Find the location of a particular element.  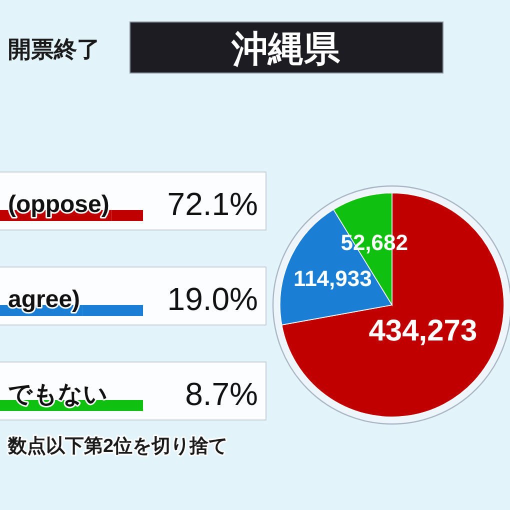

title: 沖縄県 is located at coordinates (287, 48).